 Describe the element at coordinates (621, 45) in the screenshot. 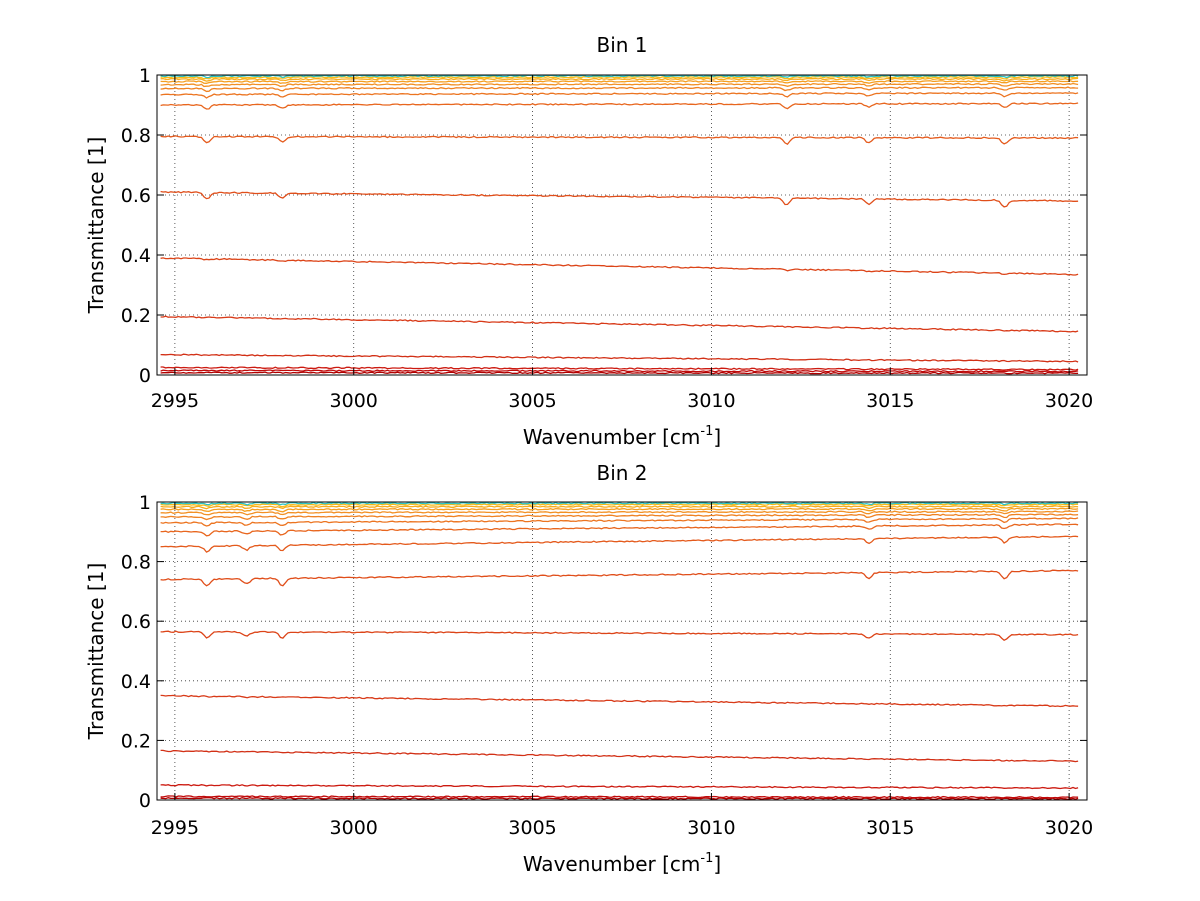

I see `chart-title: Bin 1` at that location.